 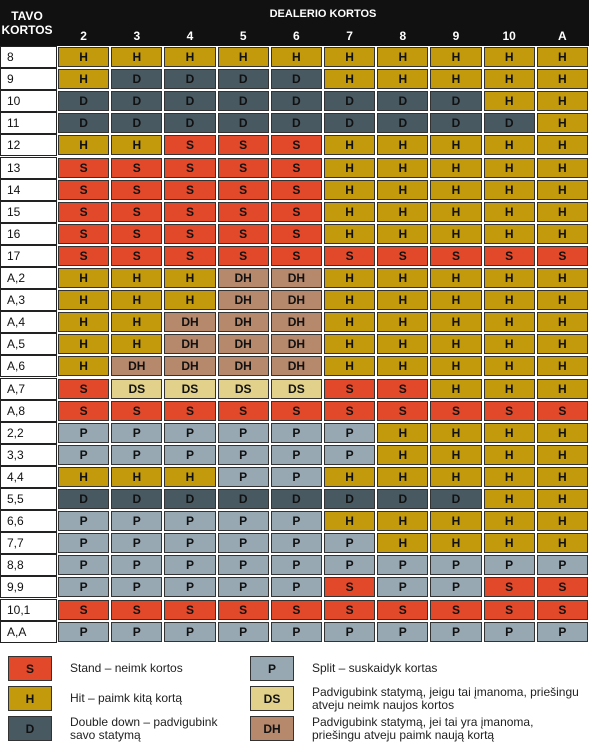 I want to click on dealer-card: 3, so click(x=137, y=35).